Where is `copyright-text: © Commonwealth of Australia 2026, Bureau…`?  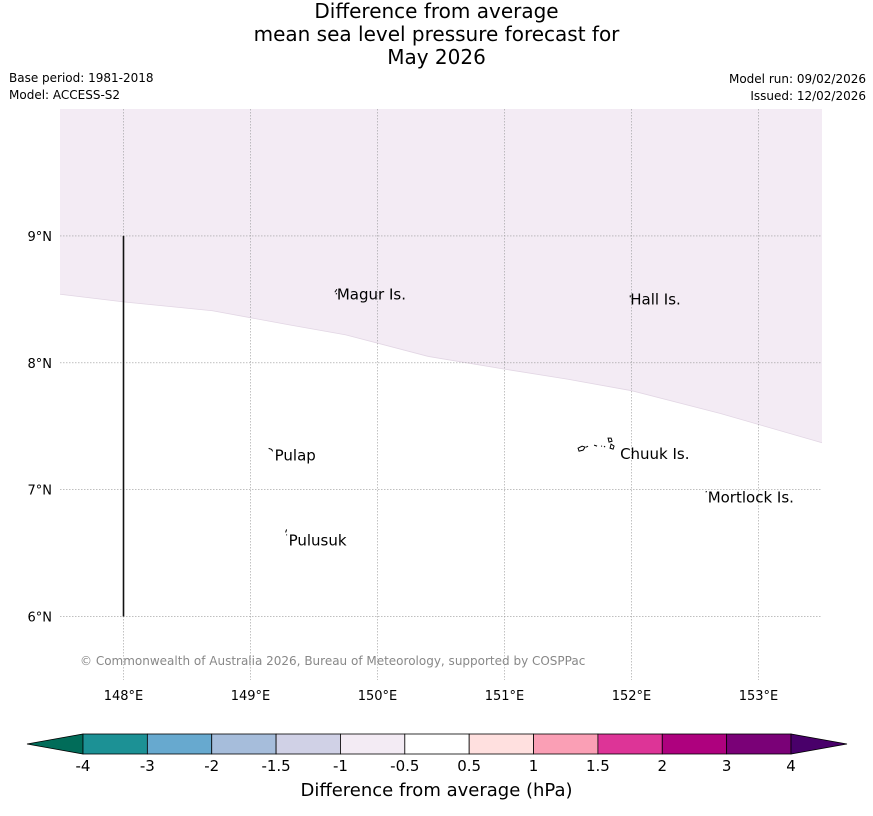
copyright-text: © Commonwealth of Australia 2026, Bureau… is located at coordinates (332, 661).